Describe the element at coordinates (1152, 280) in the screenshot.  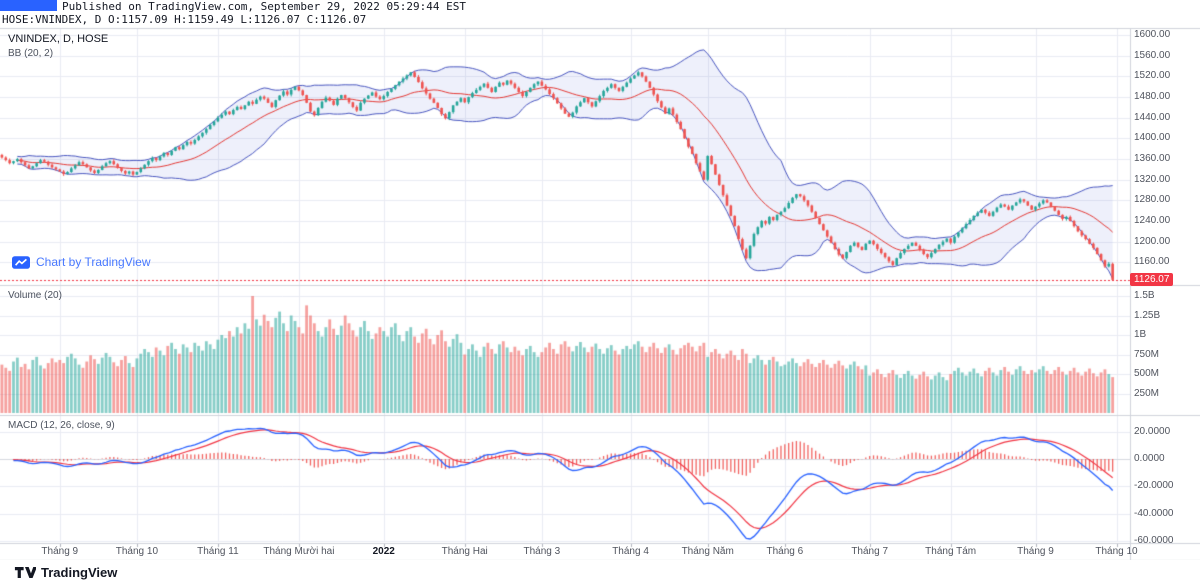
I see `last-price-label: 1126.07` at that location.